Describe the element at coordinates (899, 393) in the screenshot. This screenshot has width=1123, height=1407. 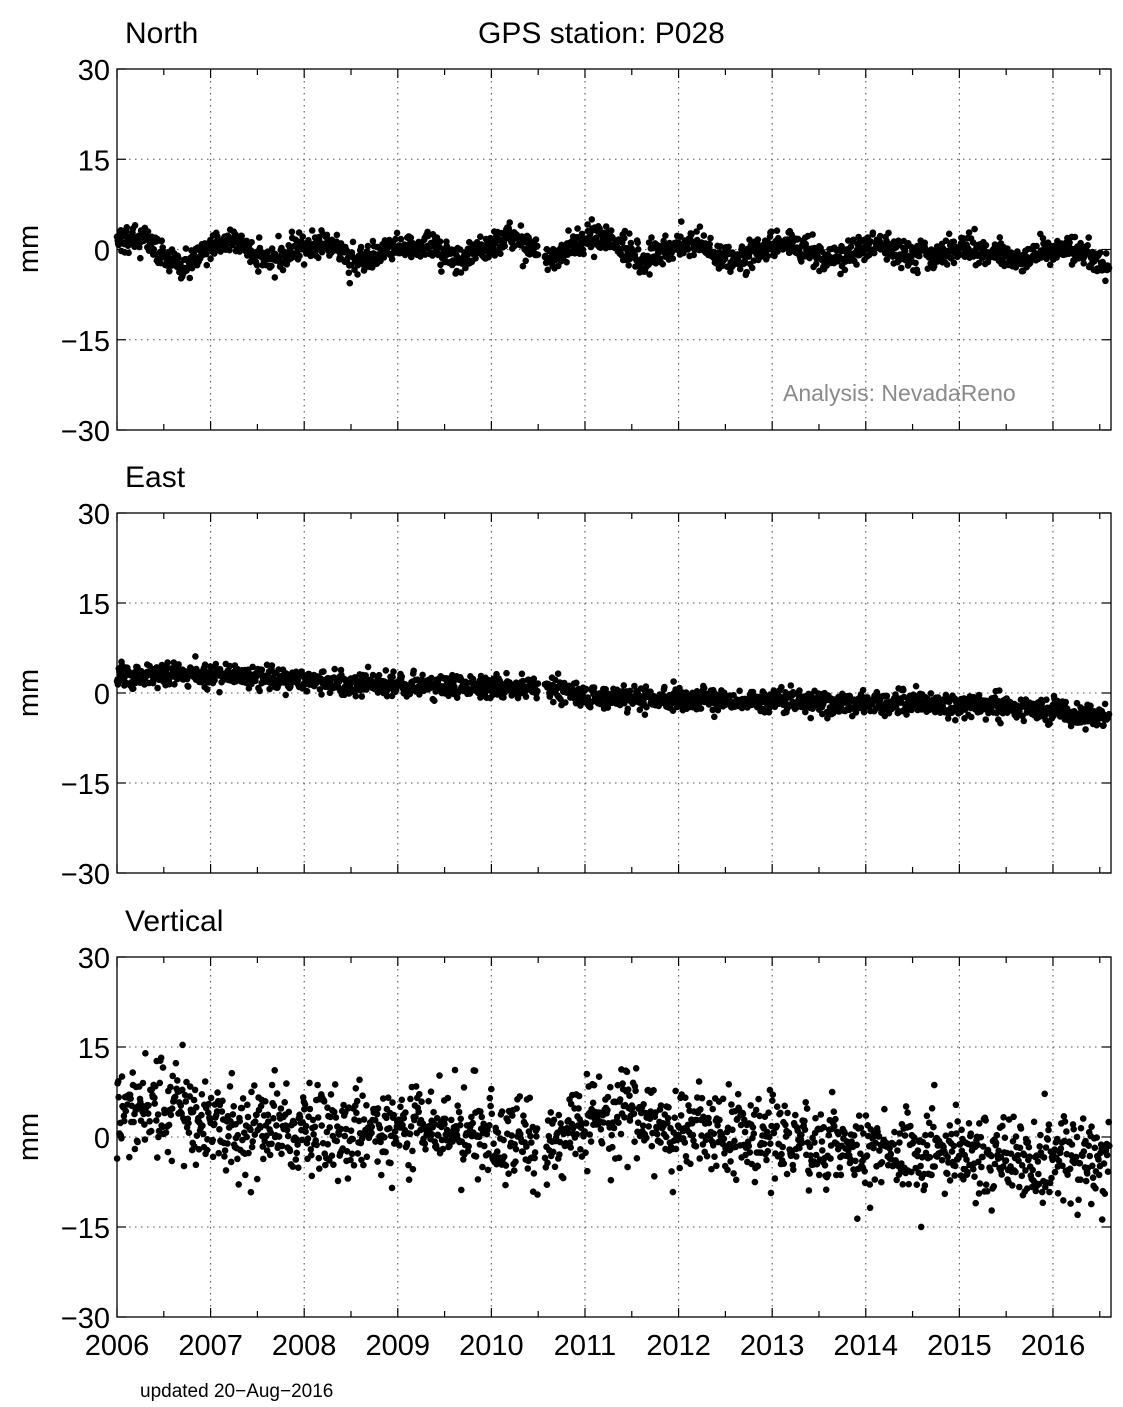
I see `analysis-label: Analysis: NevadaReno` at that location.